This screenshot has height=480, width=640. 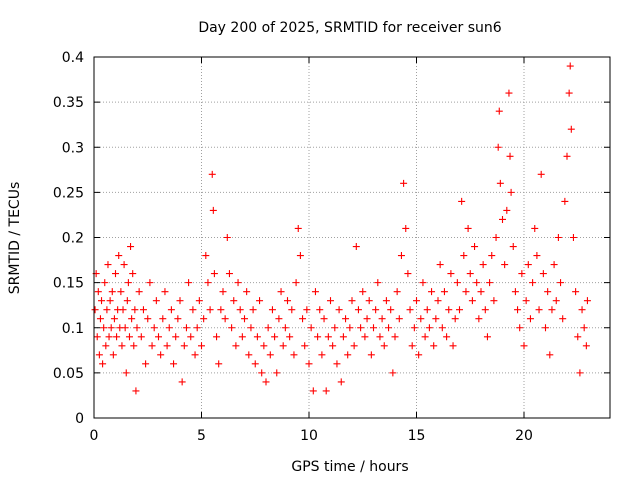 What do you see at coordinates (73, 239) in the screenshot?
I see `y-tick-label: 0.2` at bounding box center [73, 239].